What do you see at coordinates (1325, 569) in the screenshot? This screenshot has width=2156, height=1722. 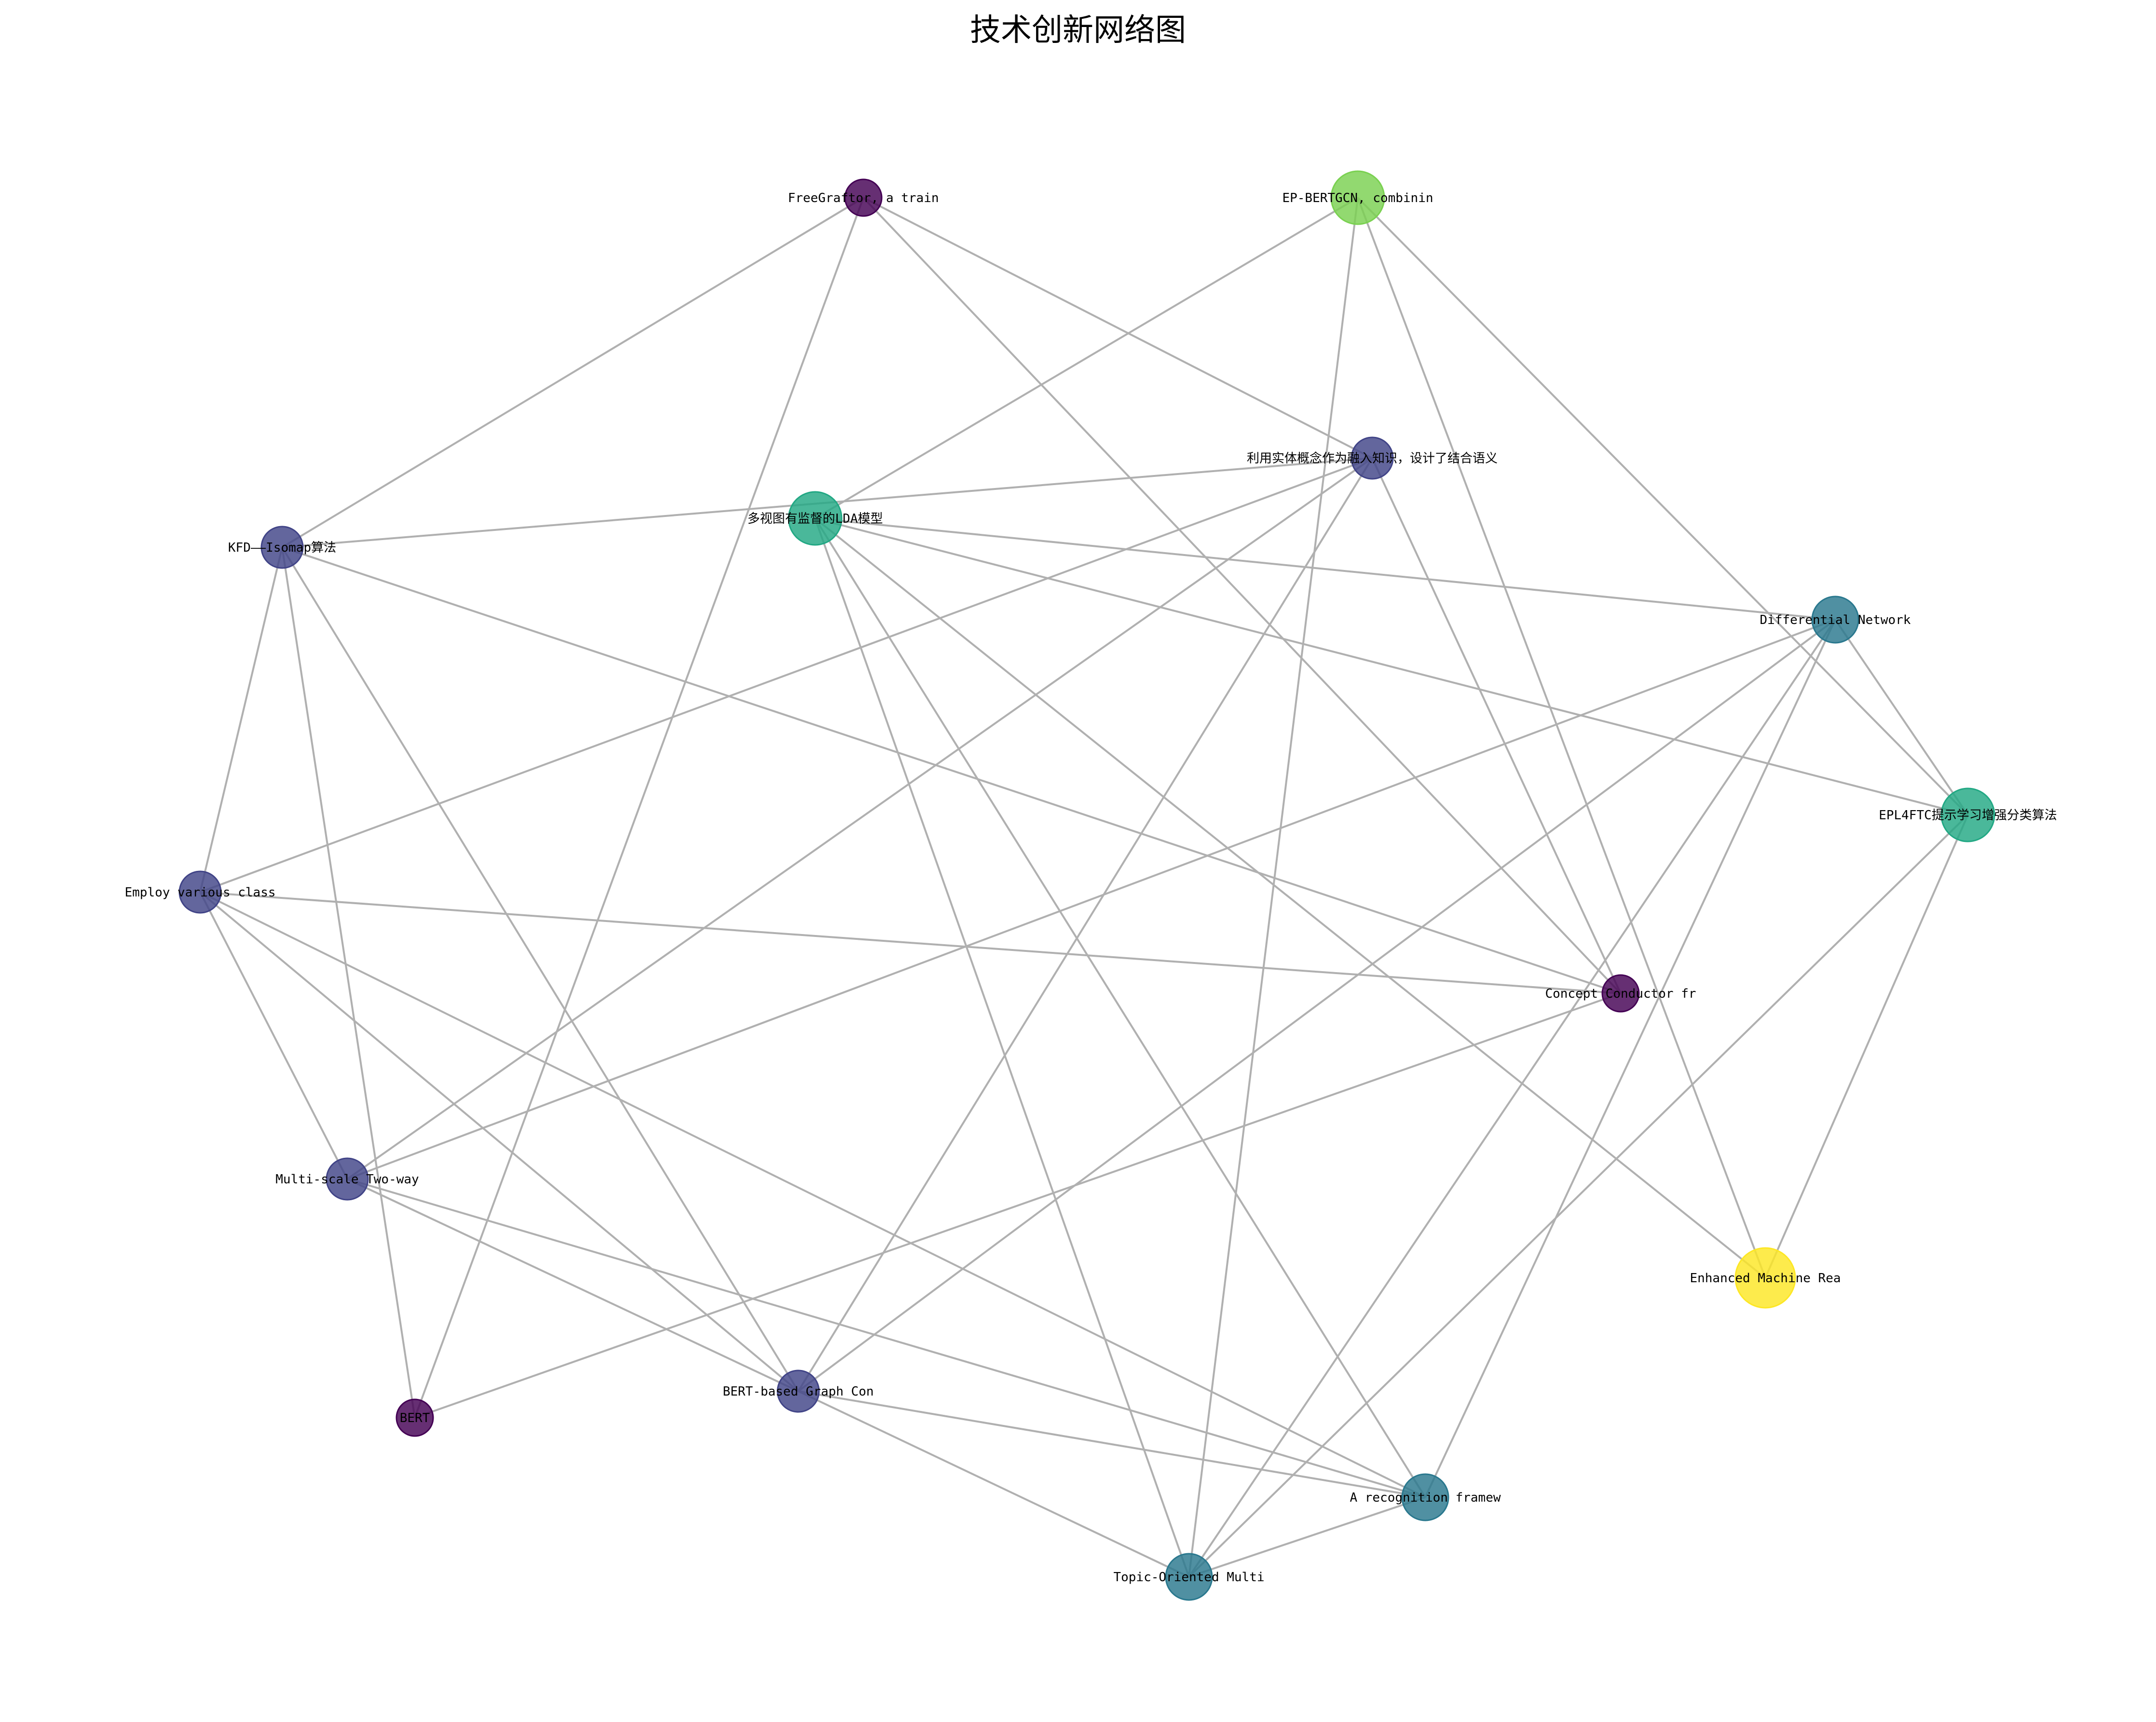 I see `edge-multiview-lda-differential-network` at bounding box center [1325, 569].